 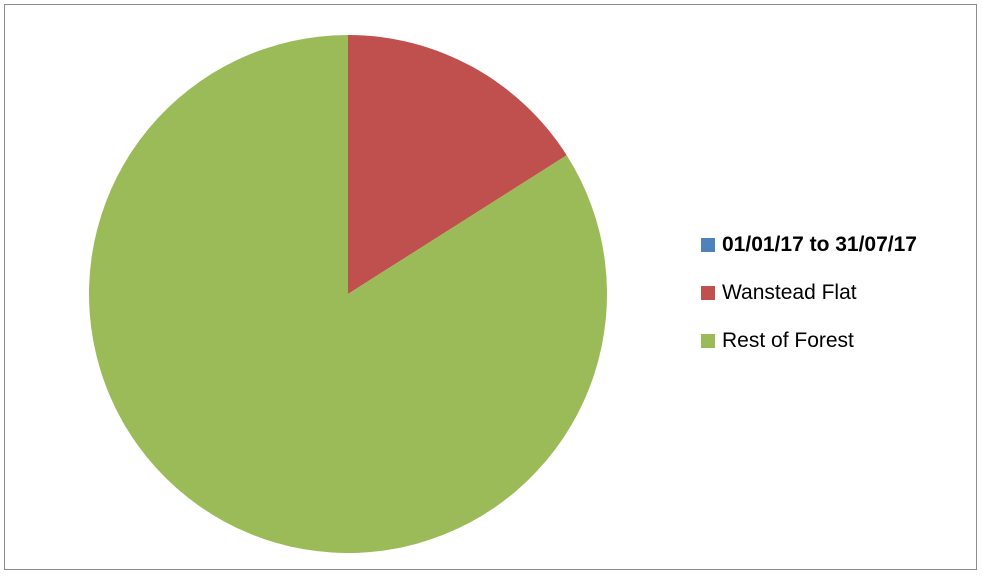 I want to click on legend-label-wanstead-flat: Wanstead Flat, so click(x=789, y=292).